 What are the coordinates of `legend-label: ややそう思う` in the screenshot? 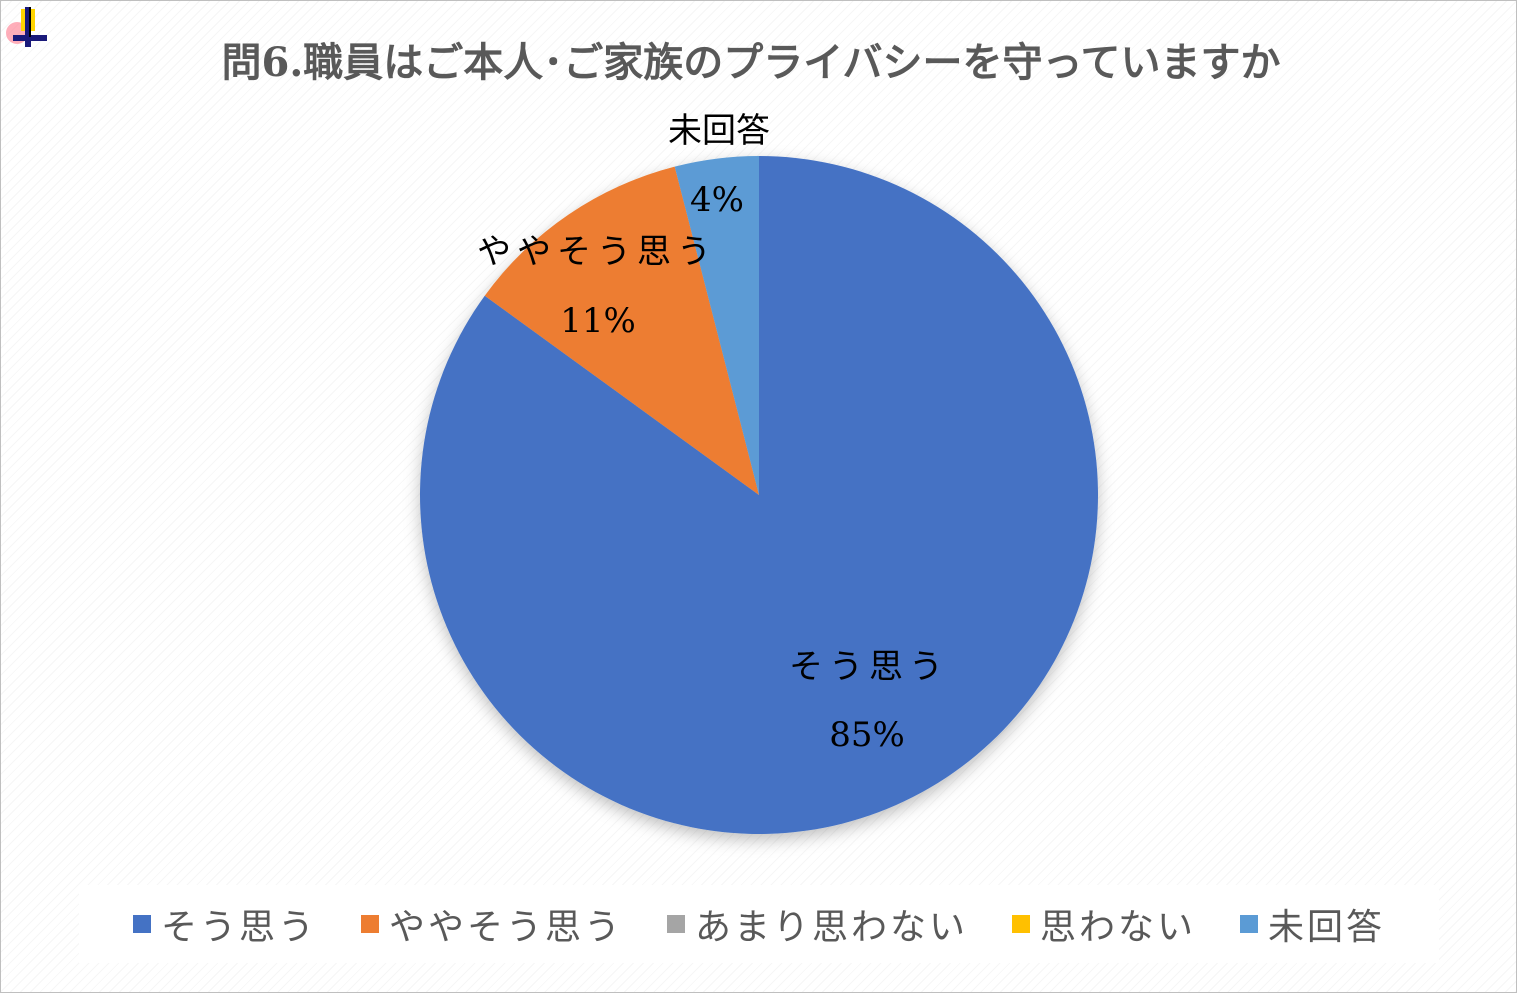 It's located at (505, 927).